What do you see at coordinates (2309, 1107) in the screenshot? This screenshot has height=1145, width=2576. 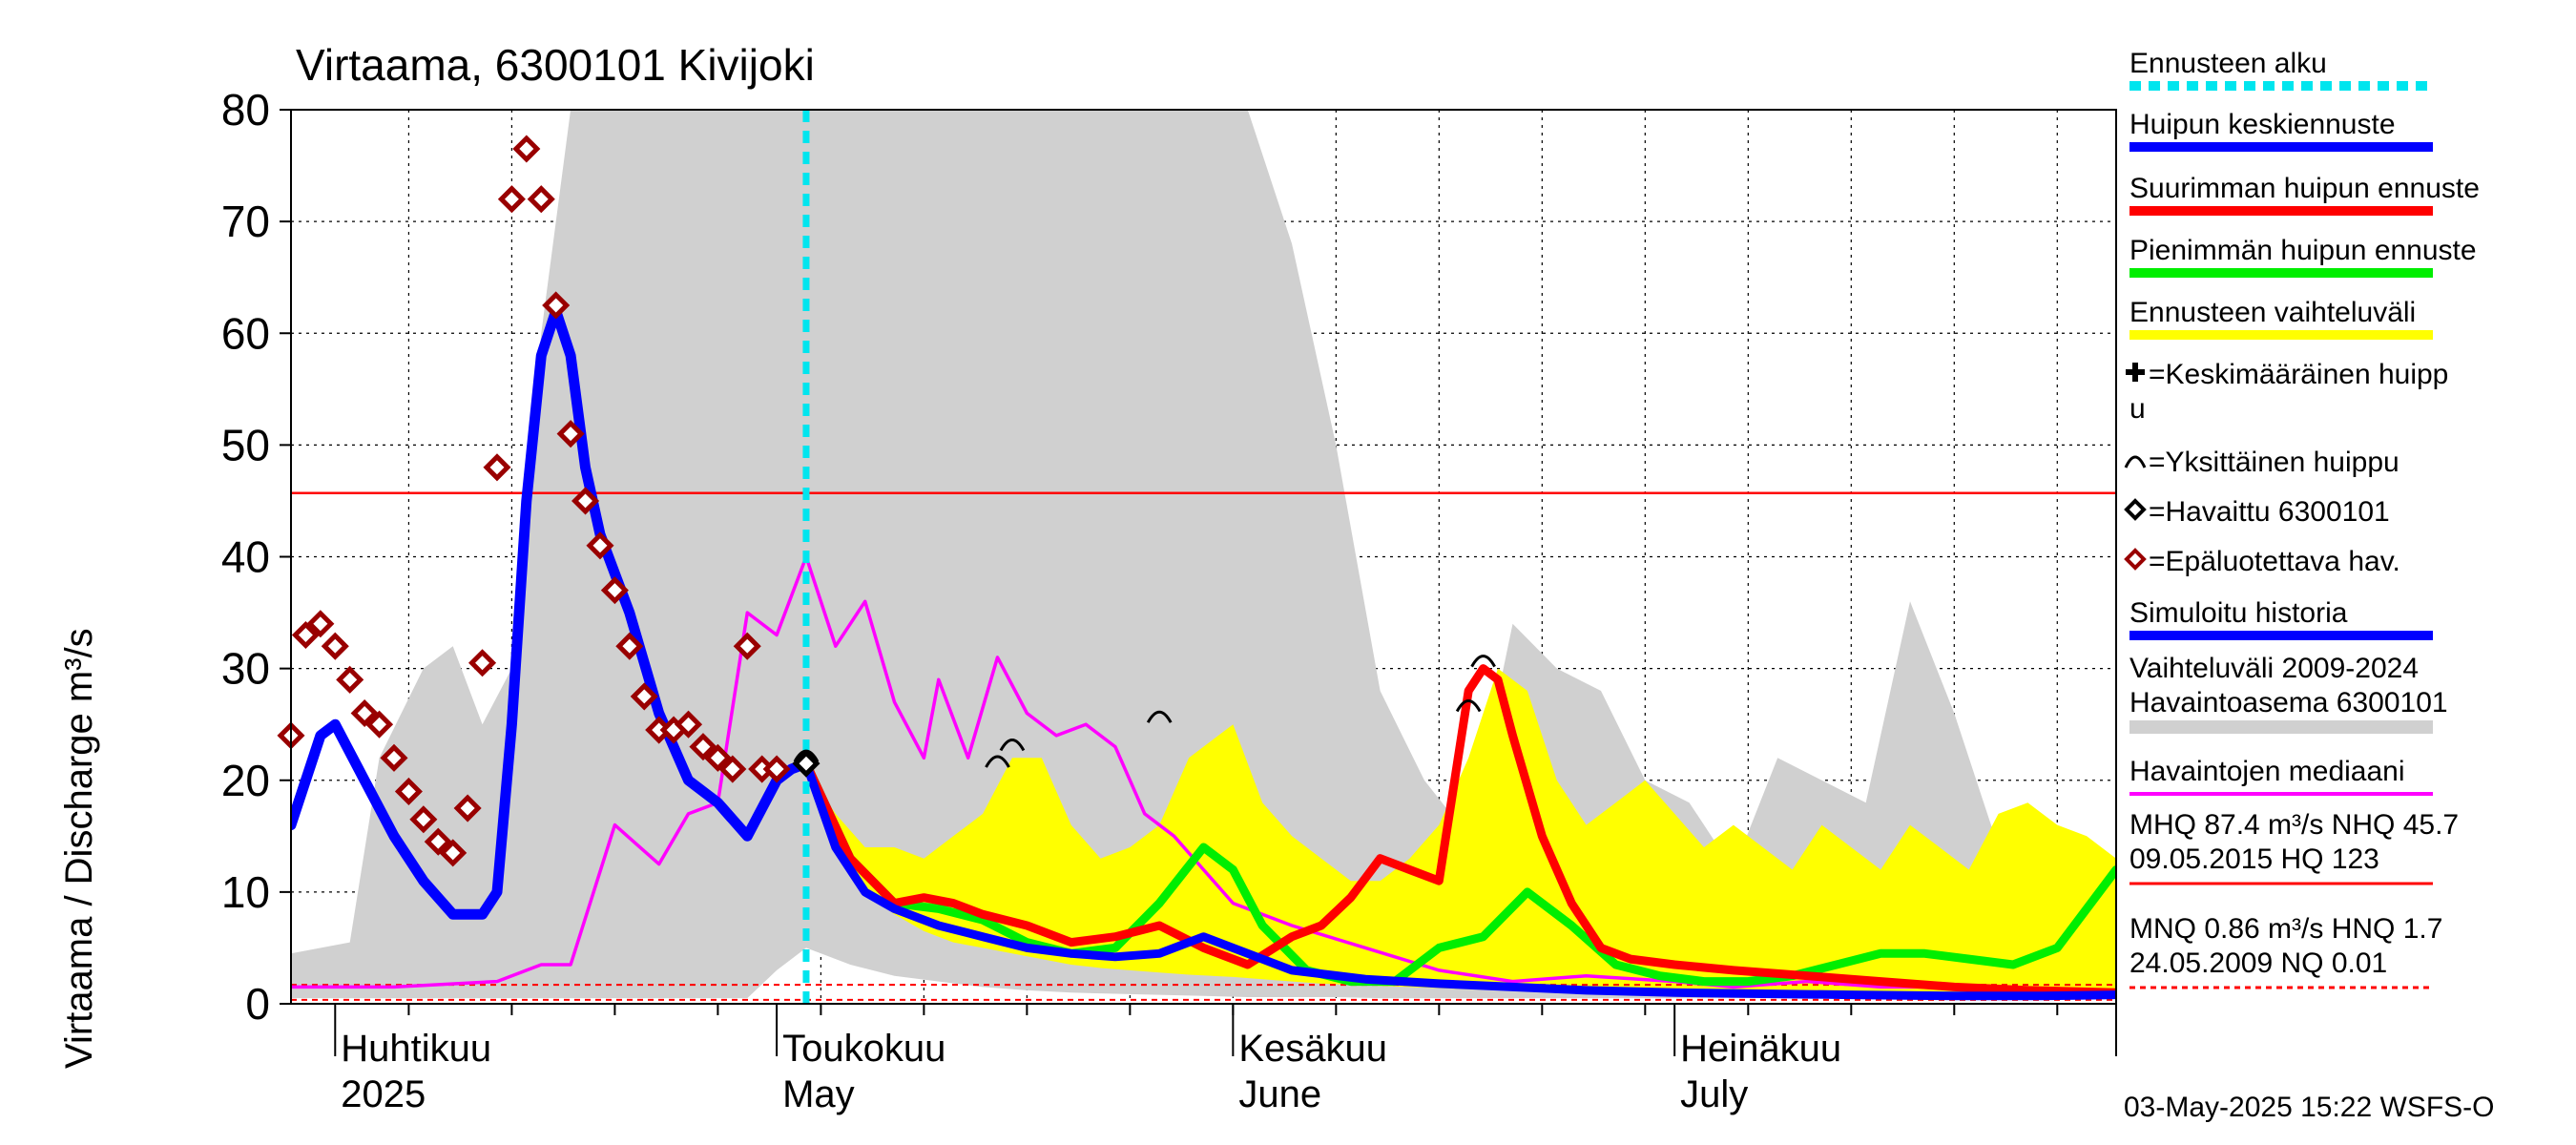 I see `footer-timestamp: 03-May-2025 15:22 WSFS-O` at bounding box center [2309, 1107].